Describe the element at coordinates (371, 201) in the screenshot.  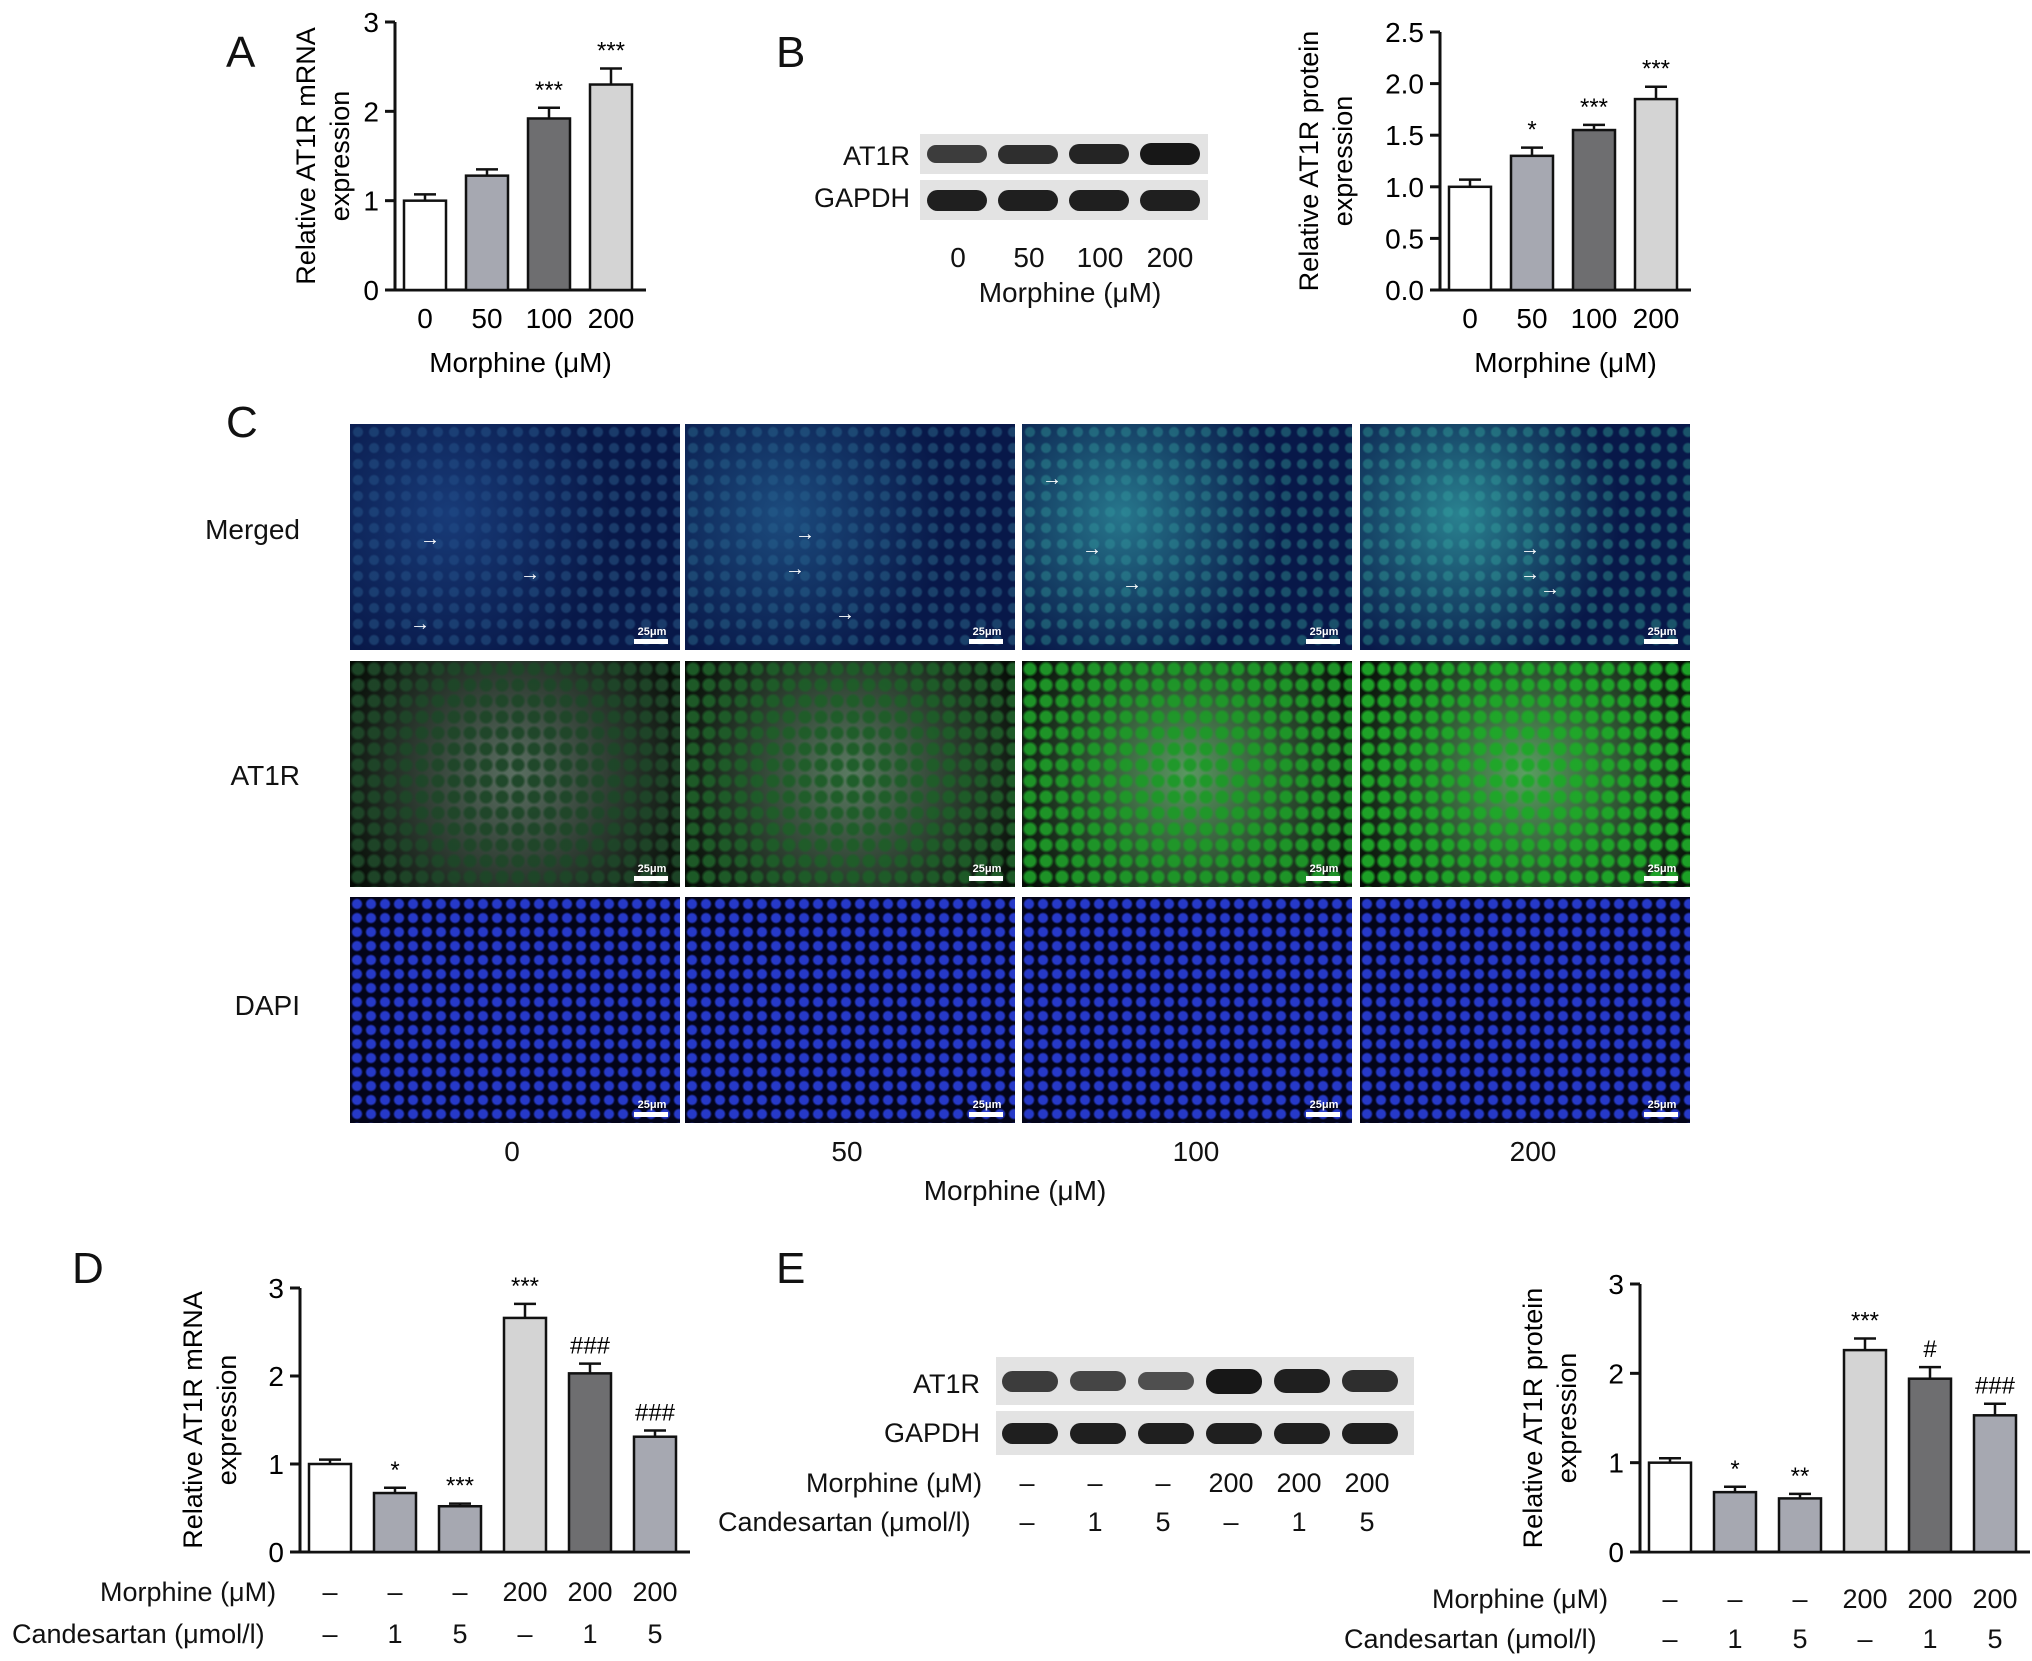
I see `y-tick-label: 1` at that location.